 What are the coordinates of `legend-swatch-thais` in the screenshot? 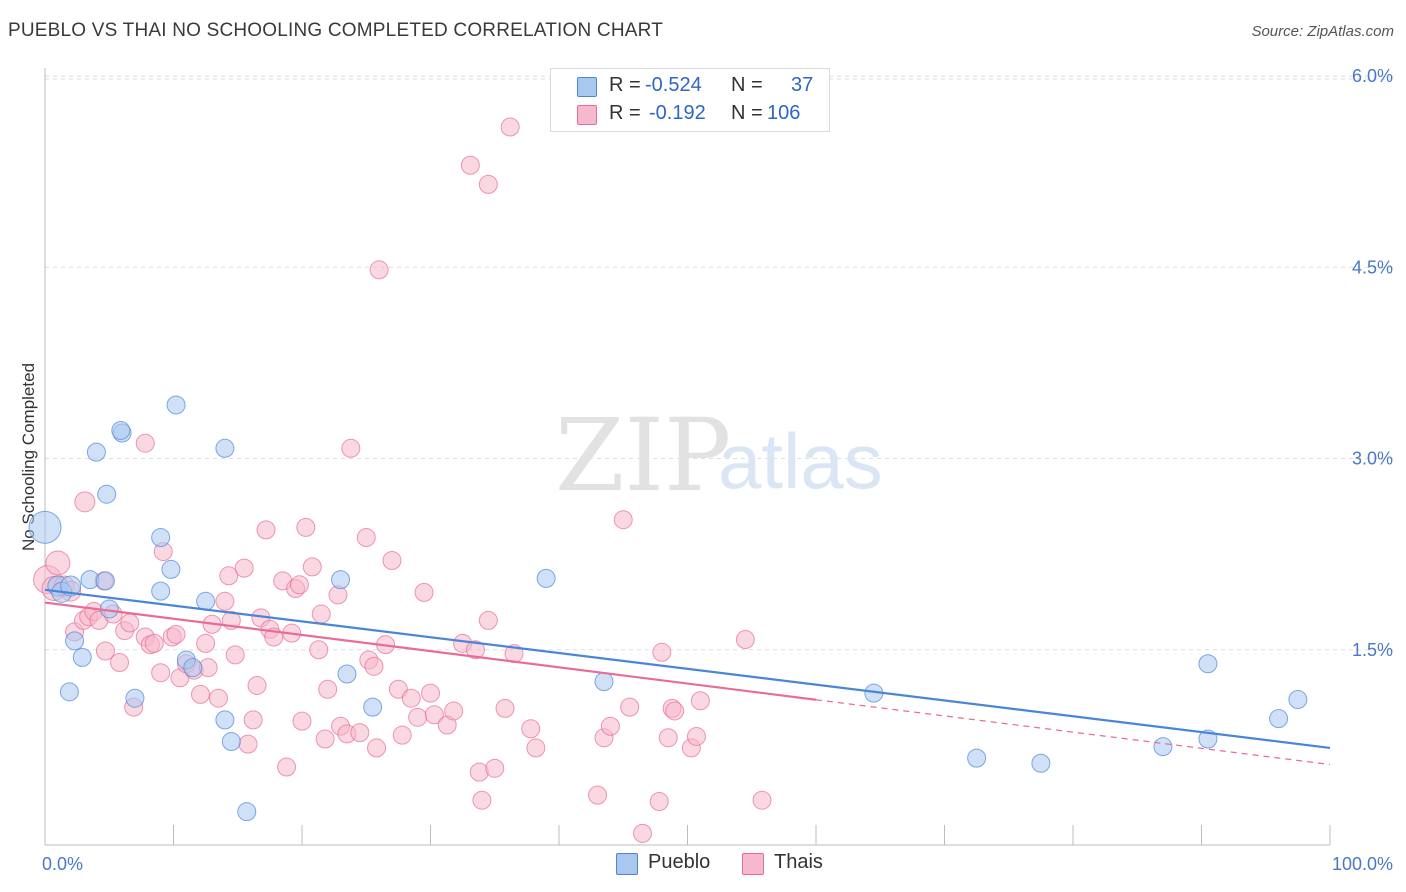 It's located at (587, 115).